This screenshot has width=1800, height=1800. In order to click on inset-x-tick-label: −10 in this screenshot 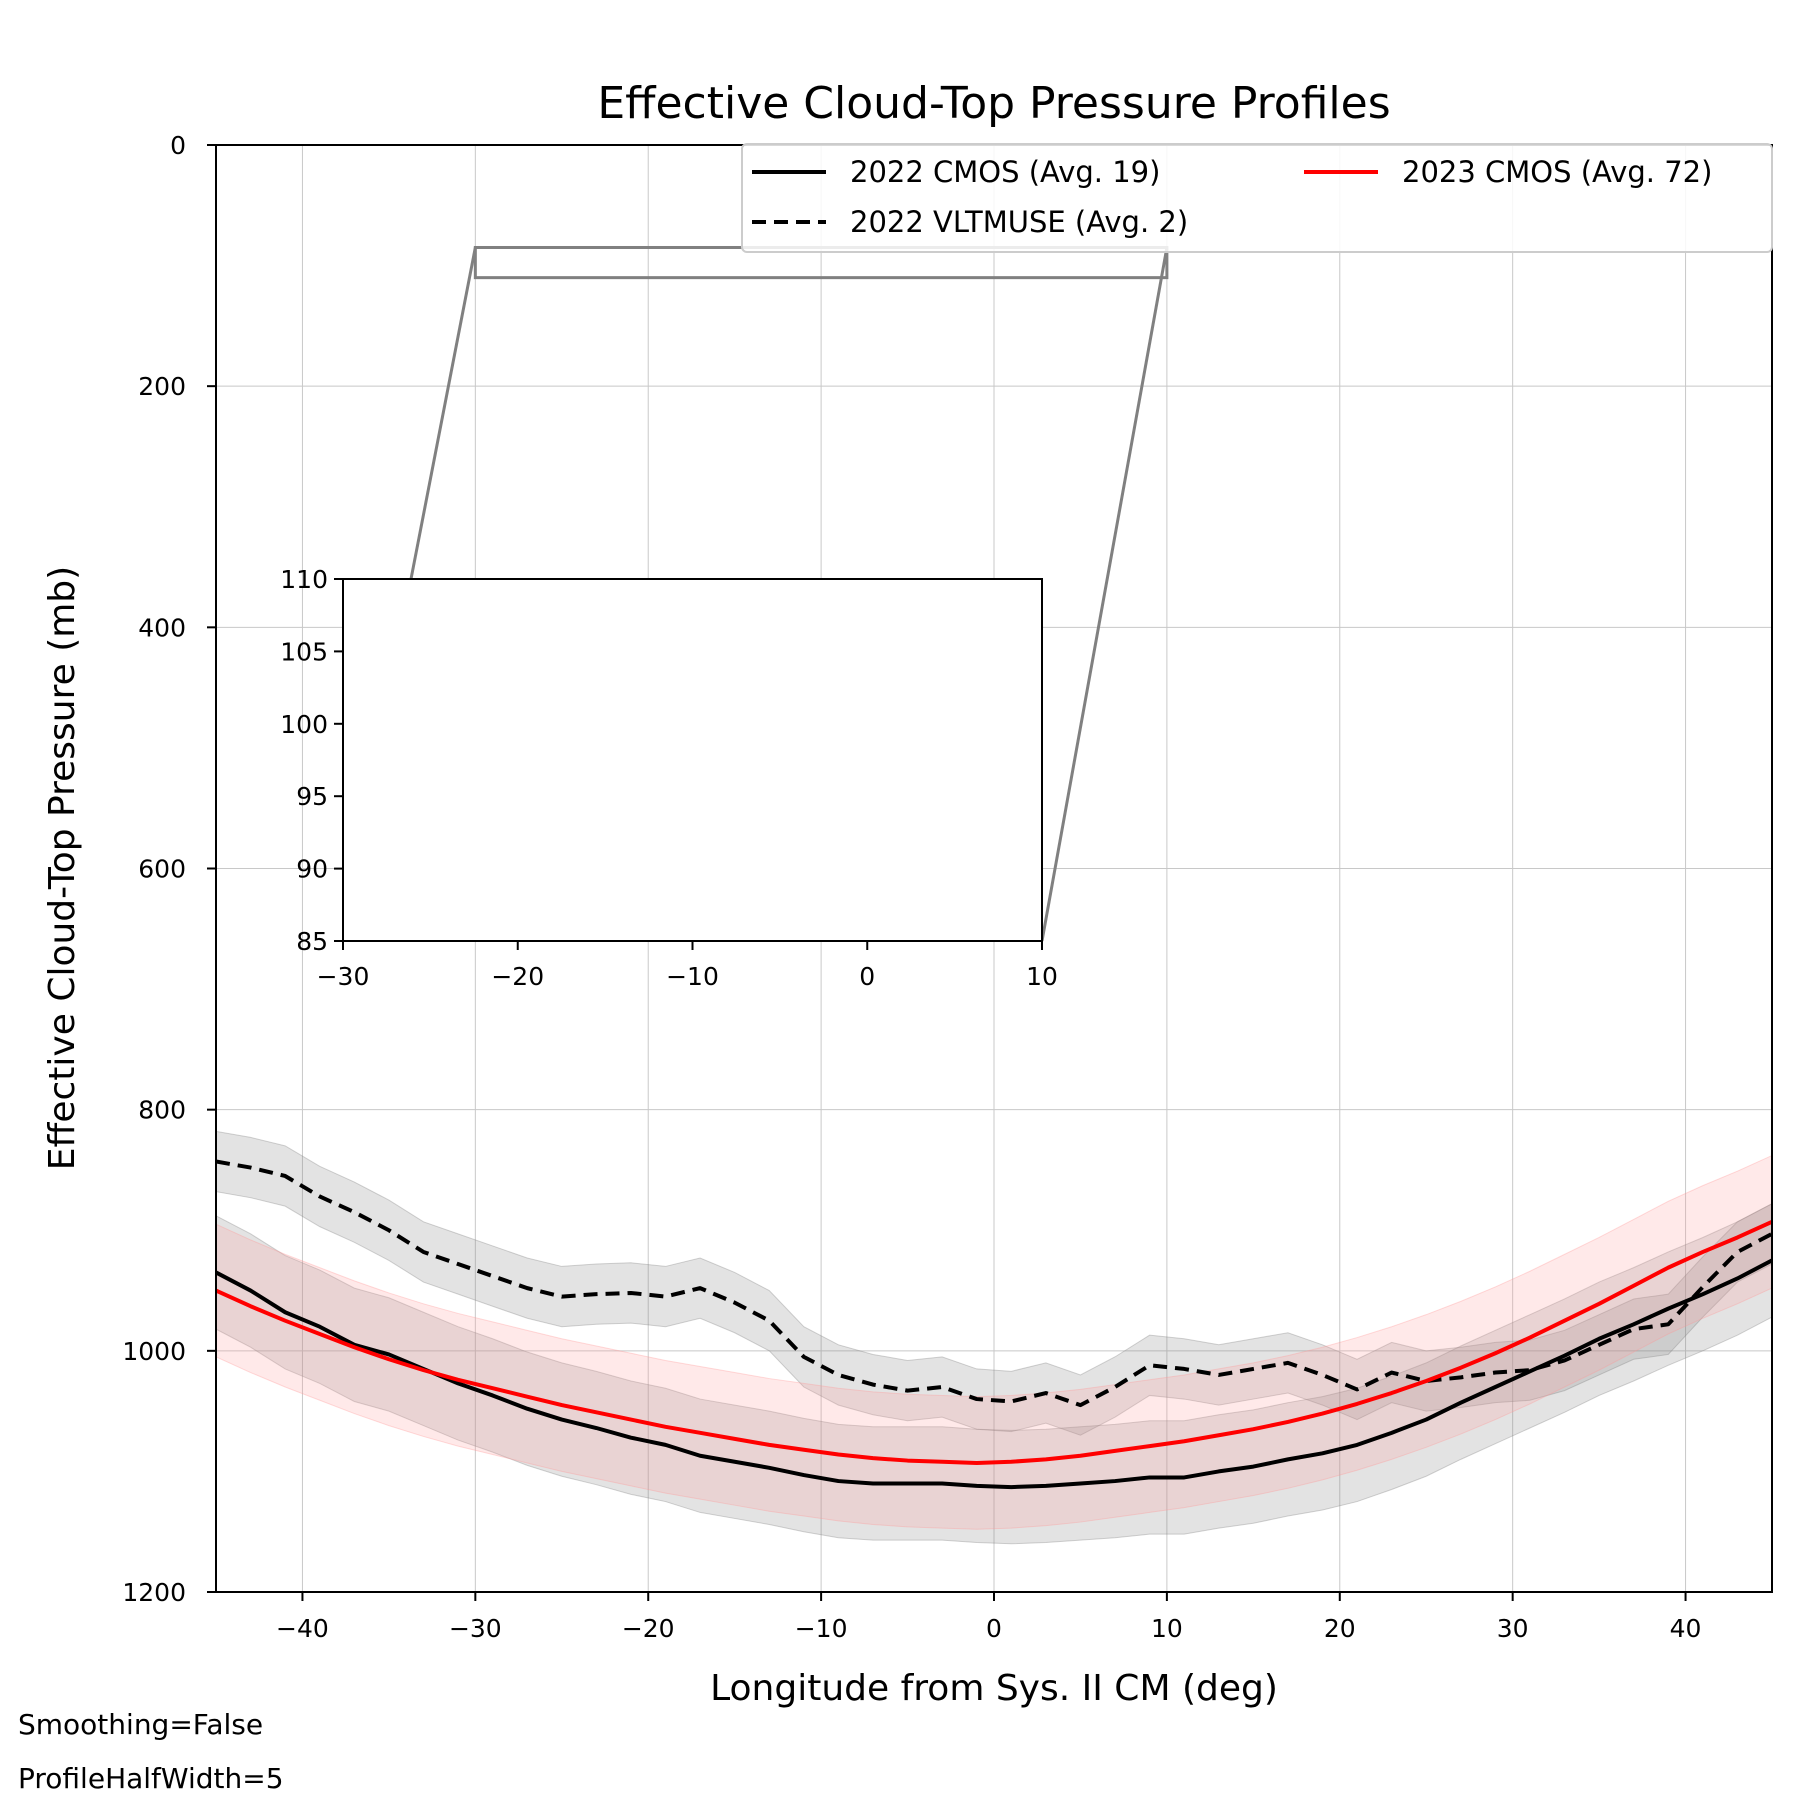, I will do `click(692, 976)`.